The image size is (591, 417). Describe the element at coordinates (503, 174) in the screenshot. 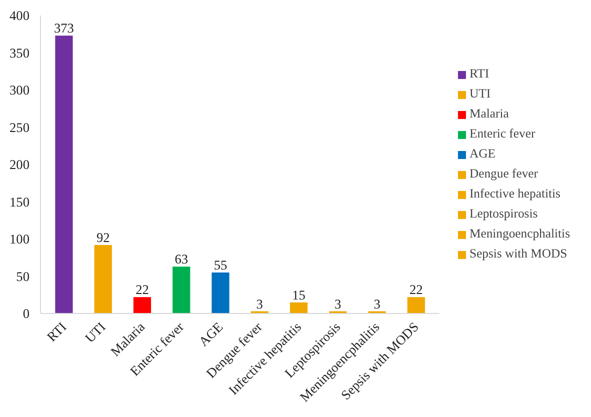

I see `legend-label: Dengue fever` at that location.